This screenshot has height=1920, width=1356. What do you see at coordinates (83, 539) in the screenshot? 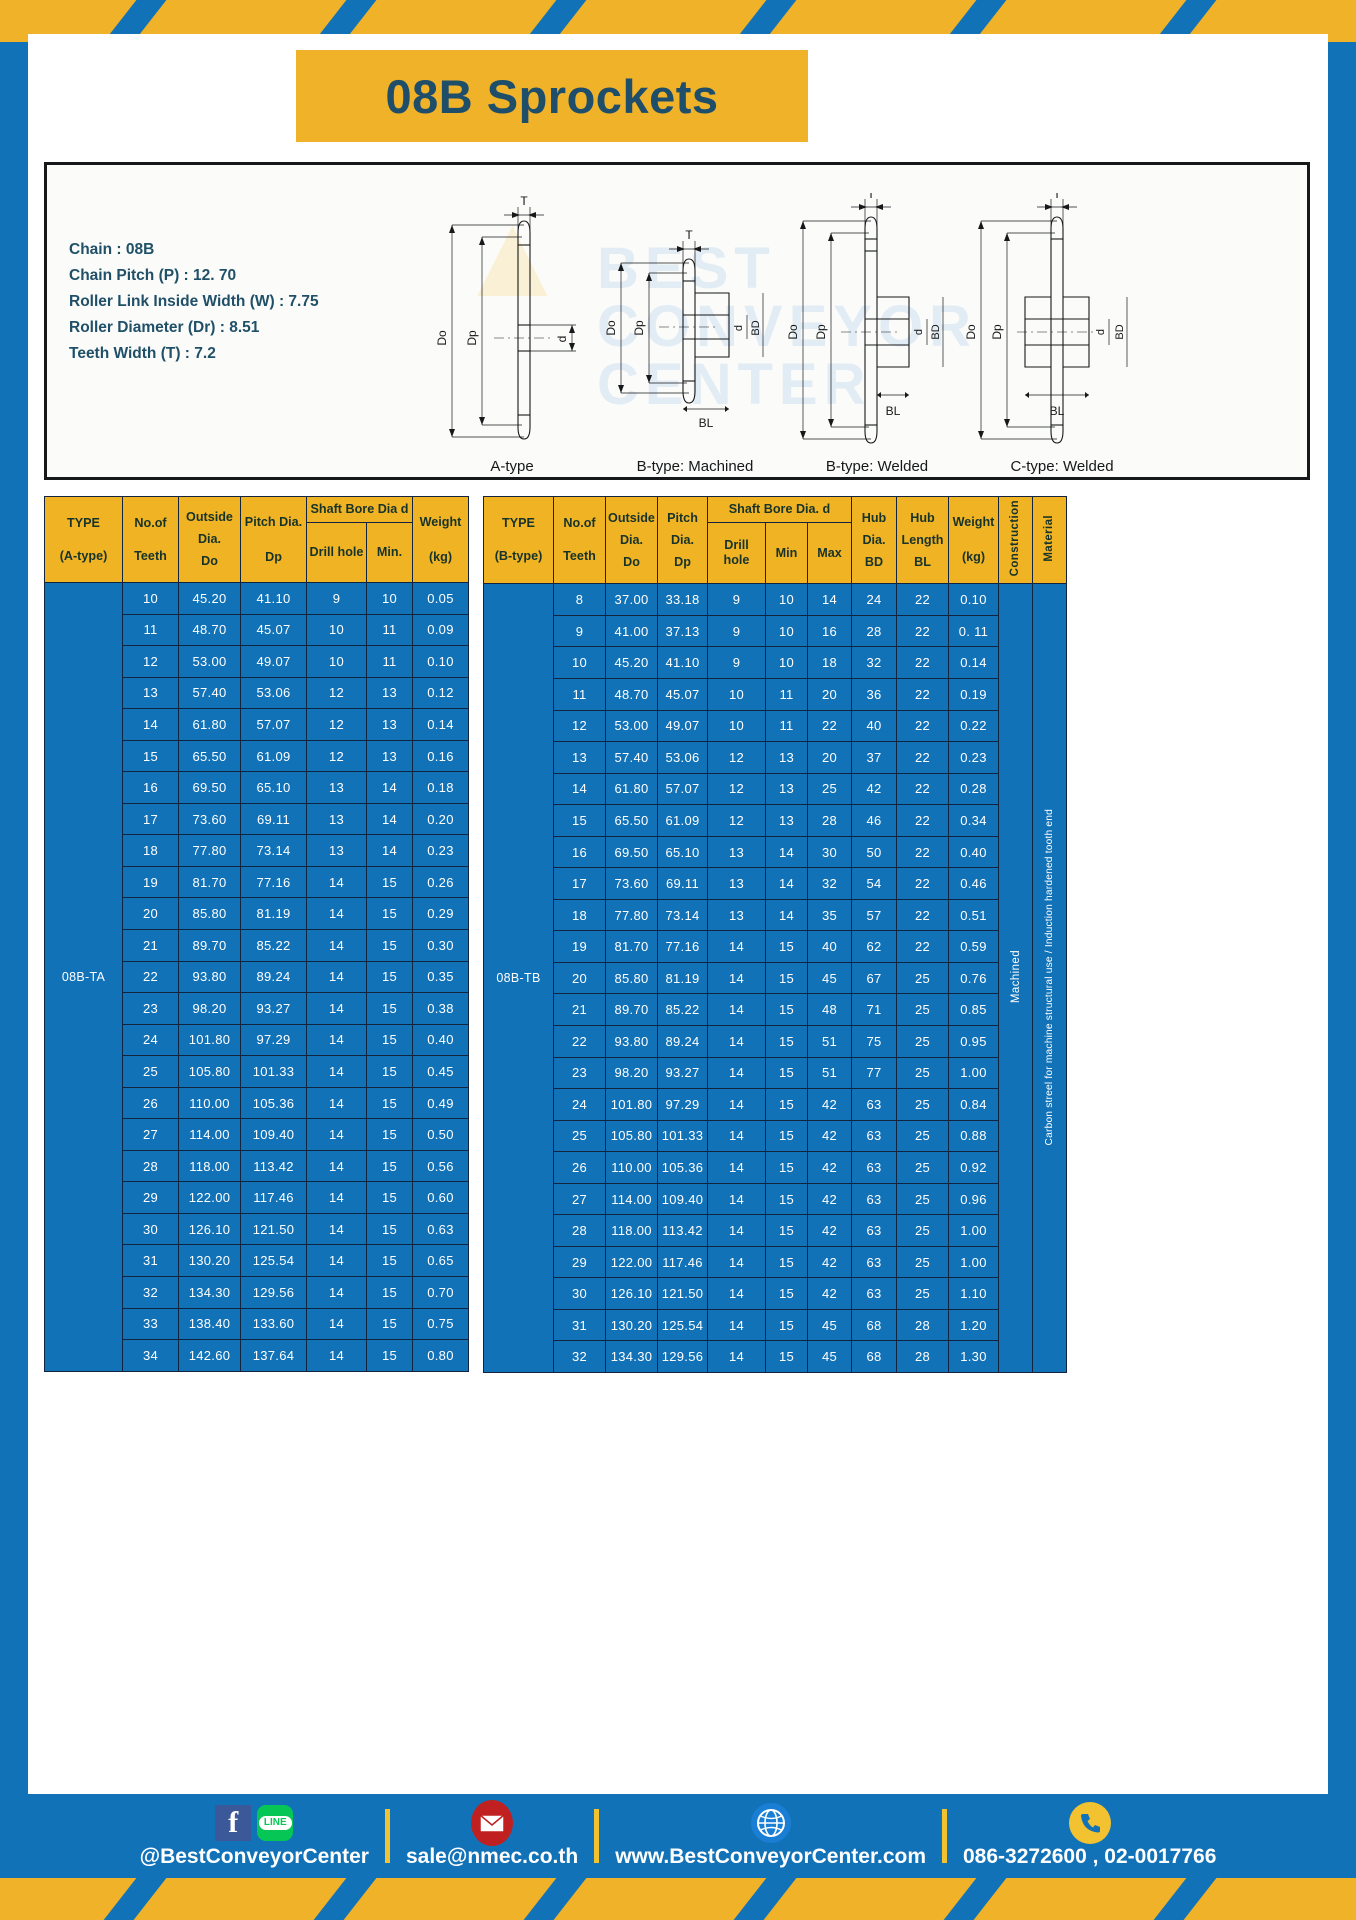
I see `th-a-type: TYPE (A-type)` at bounding box center [83, 539].